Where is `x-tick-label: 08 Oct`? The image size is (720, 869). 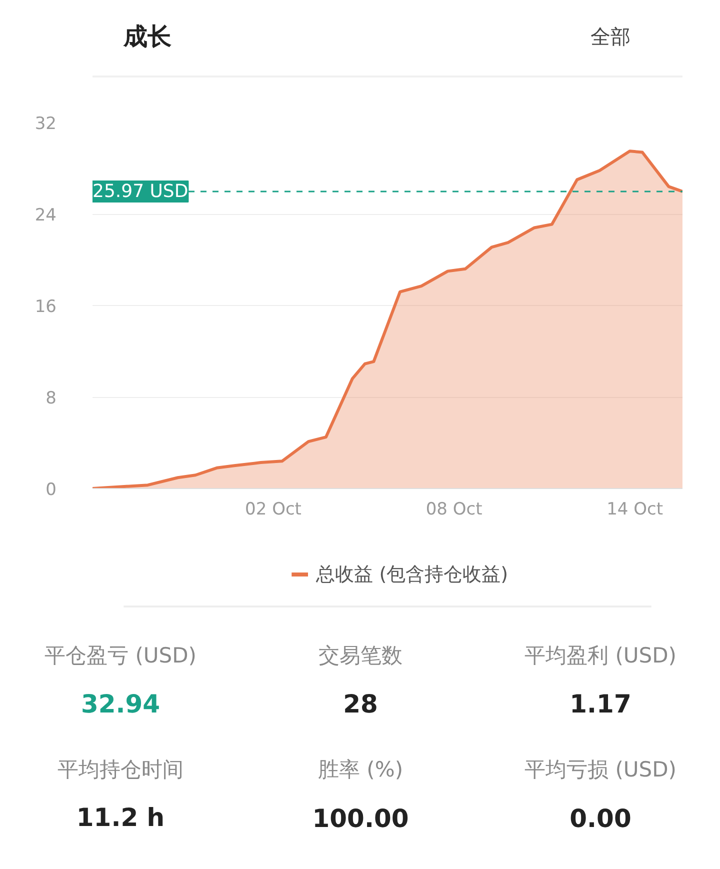
x-tick-label: 08 Oct is located at coordinates (454, 510).